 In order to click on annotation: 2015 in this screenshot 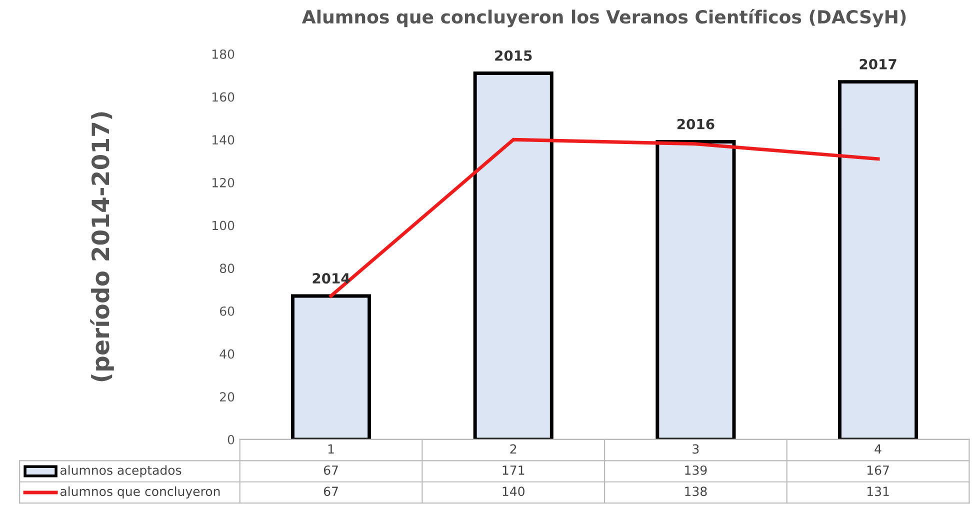, I will do `click(513, 55)`.